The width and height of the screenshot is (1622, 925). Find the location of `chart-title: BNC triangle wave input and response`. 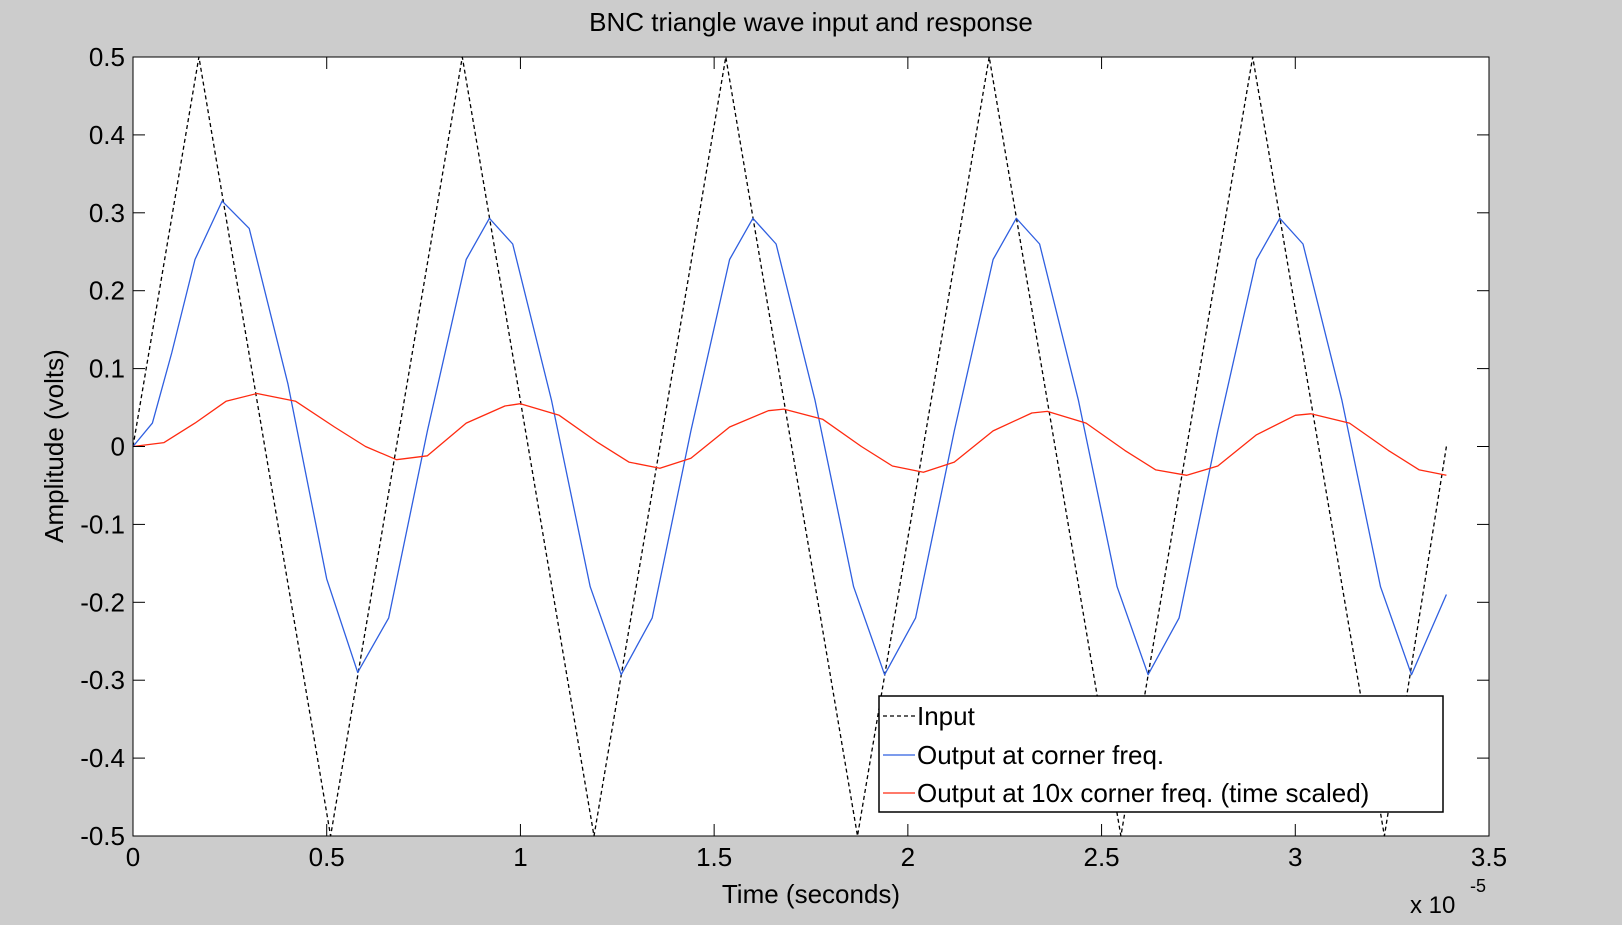

chart-title: BNC triangle wave input and response is located at coordinates (811, 22).